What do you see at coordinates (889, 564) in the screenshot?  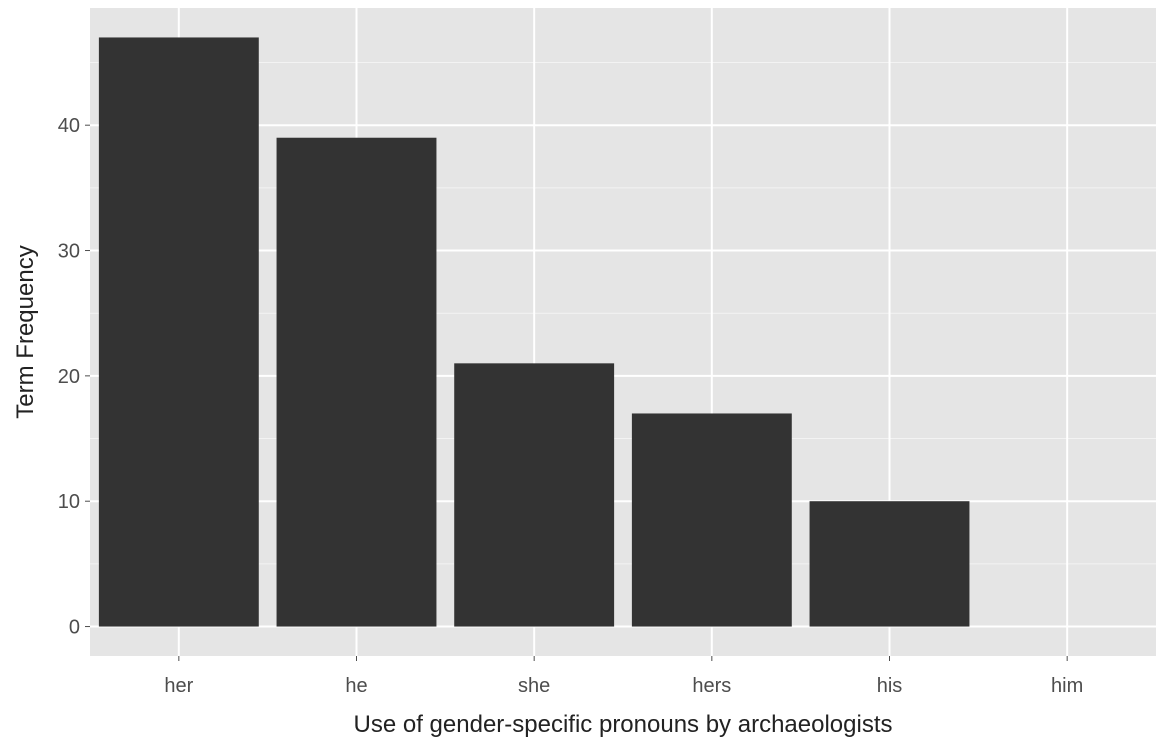 I see `bar-his` at bounding box center [889, 564].